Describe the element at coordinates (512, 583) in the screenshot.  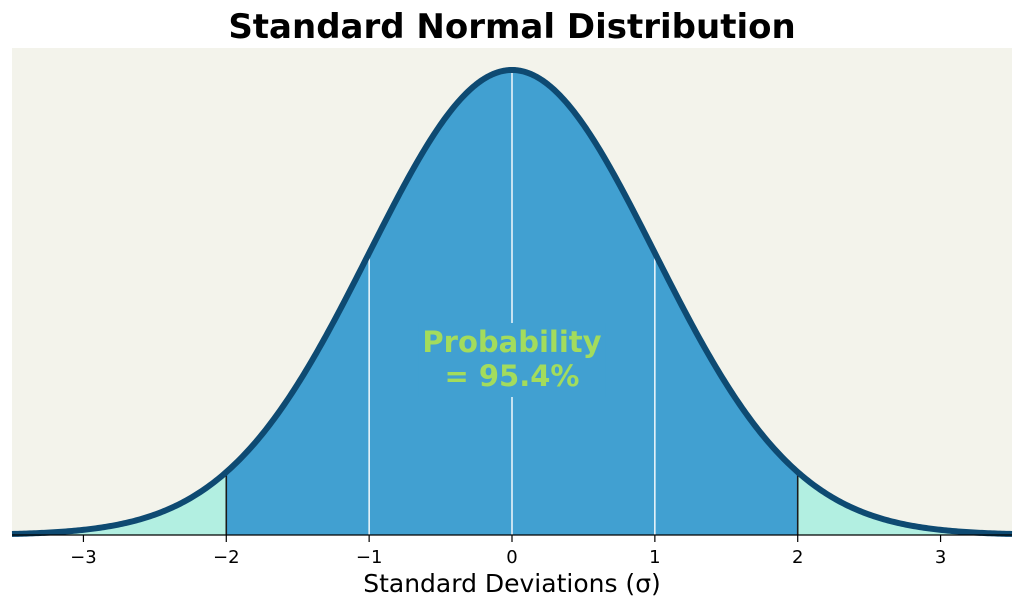
I see `x-axis-label: Standard Deviations (σ)` at that location.